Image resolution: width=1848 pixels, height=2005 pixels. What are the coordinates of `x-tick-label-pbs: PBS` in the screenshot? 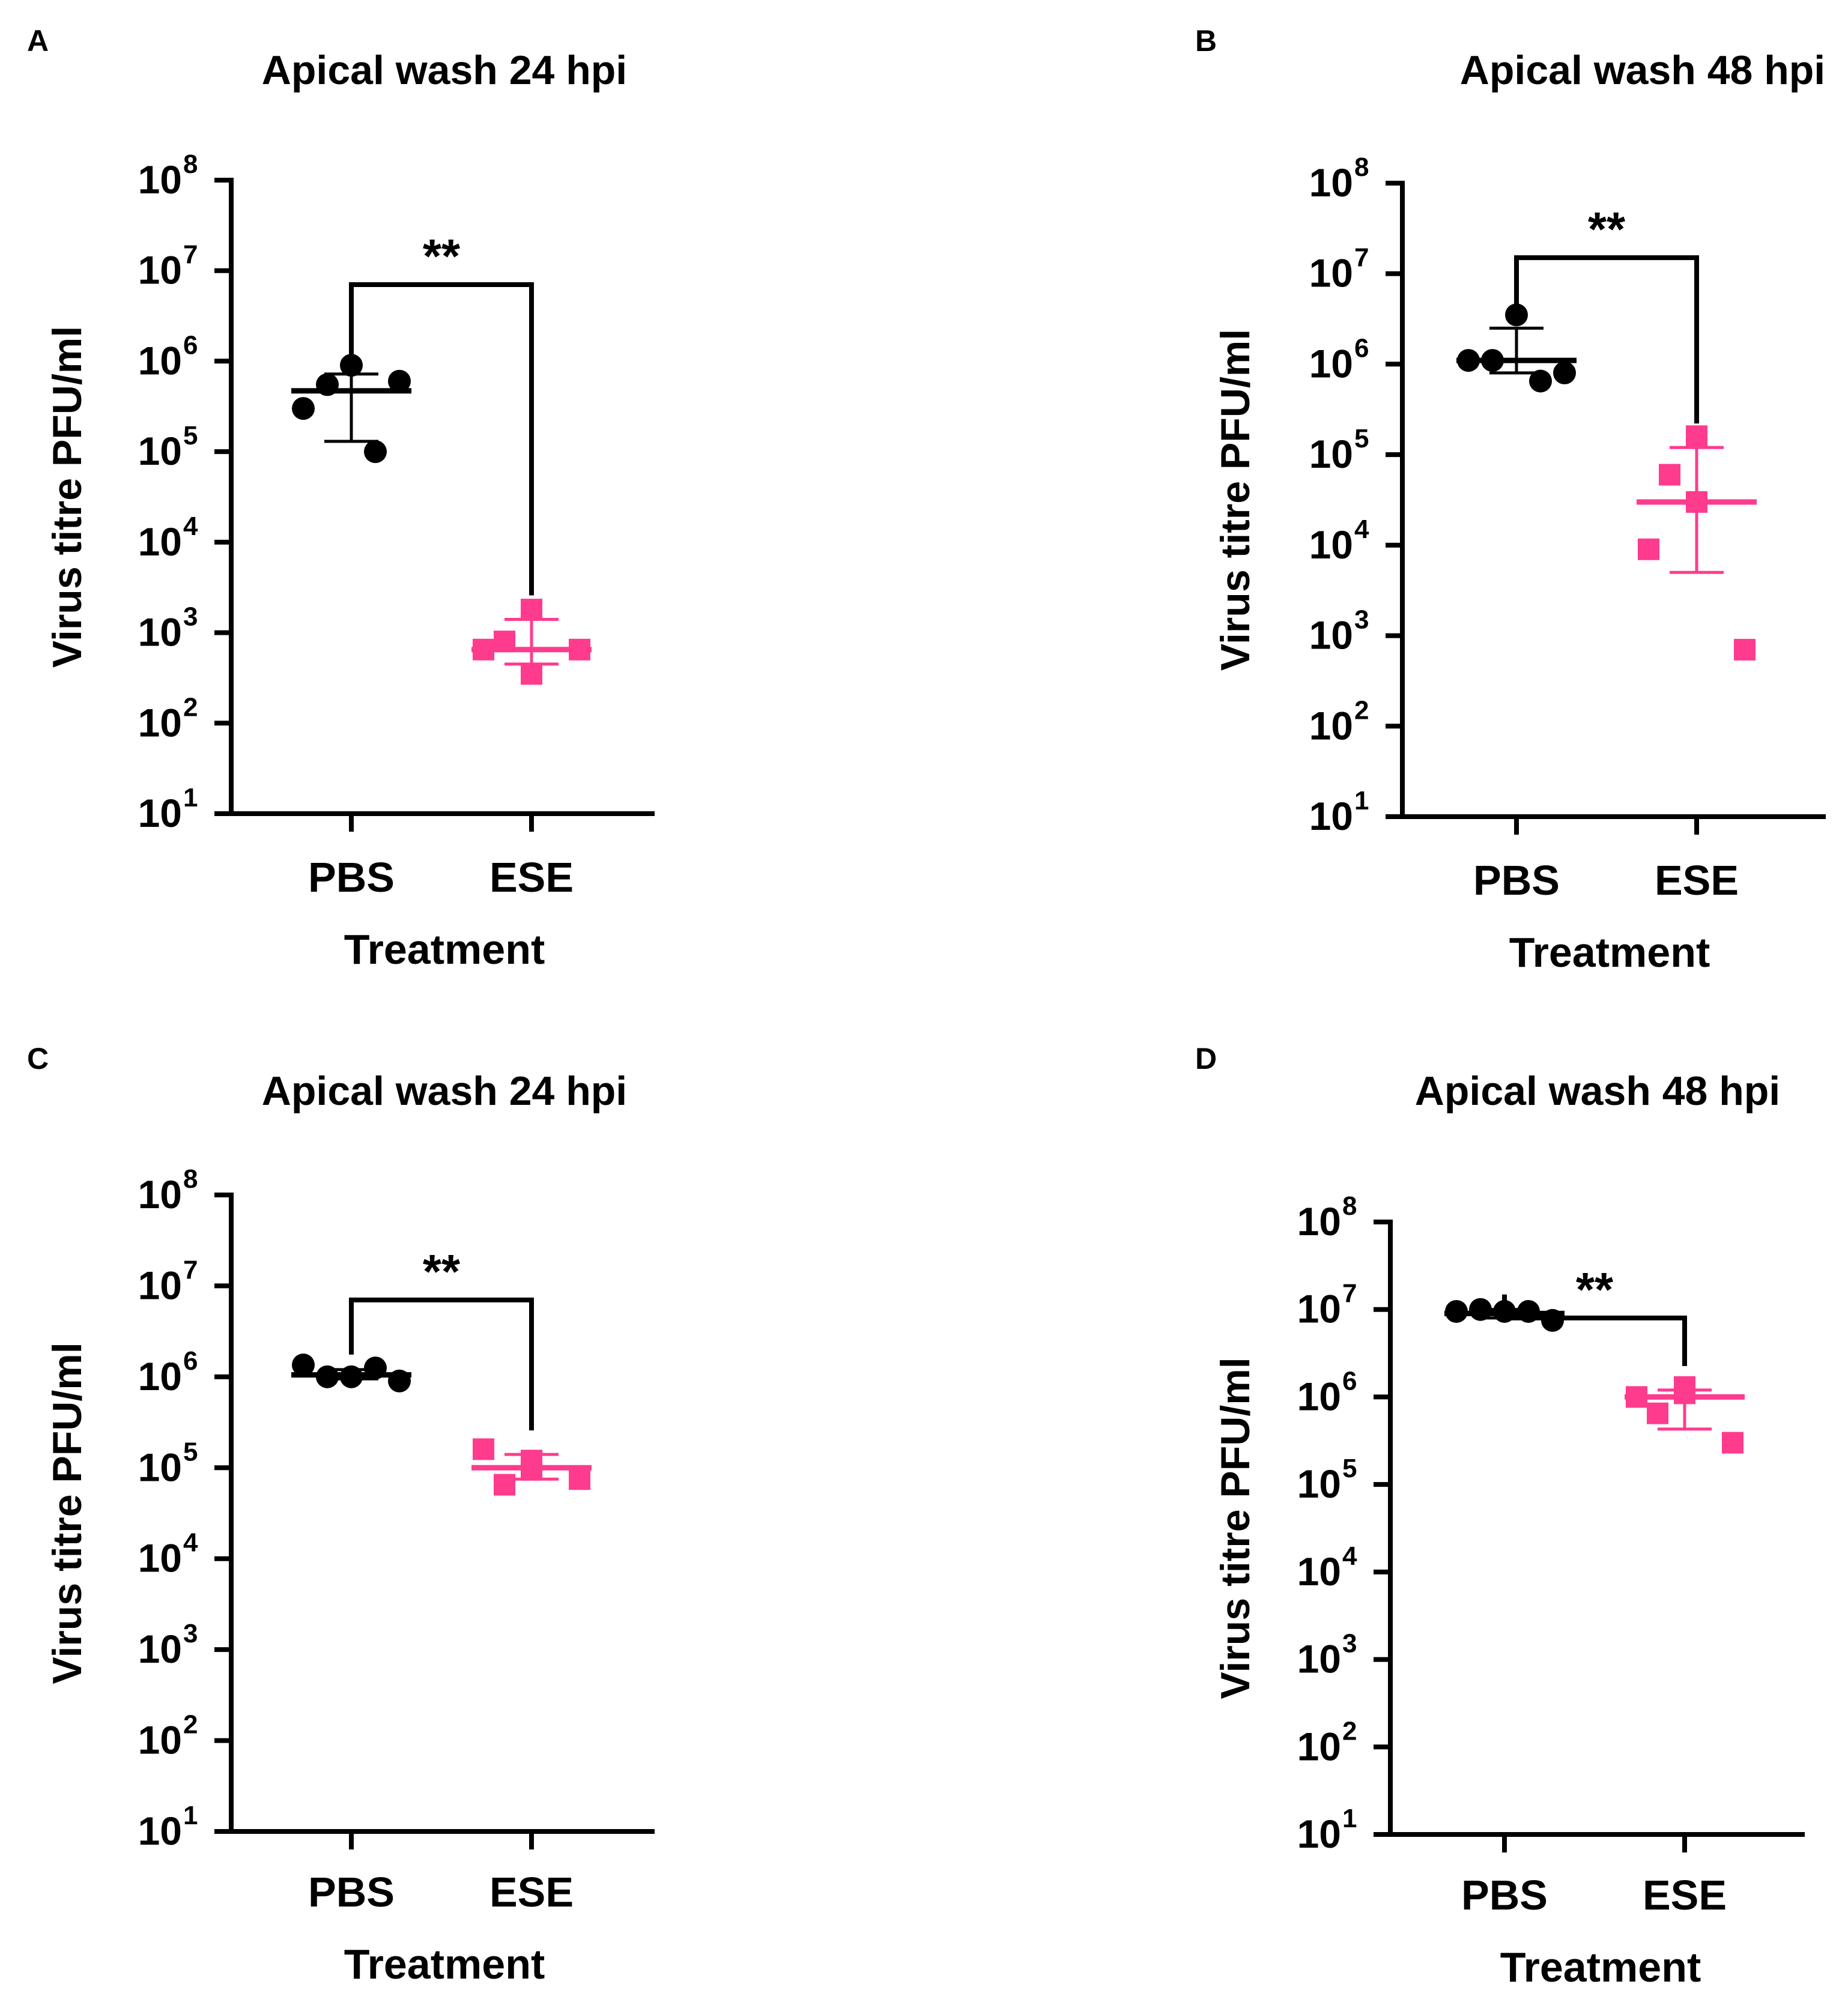 It's located at (351, 877).